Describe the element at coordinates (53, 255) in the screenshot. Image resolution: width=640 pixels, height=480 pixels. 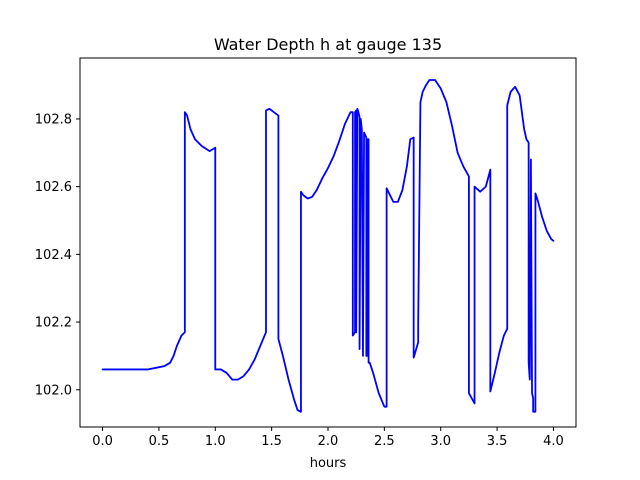
I see `y-tick-label: 102.4` at that location.